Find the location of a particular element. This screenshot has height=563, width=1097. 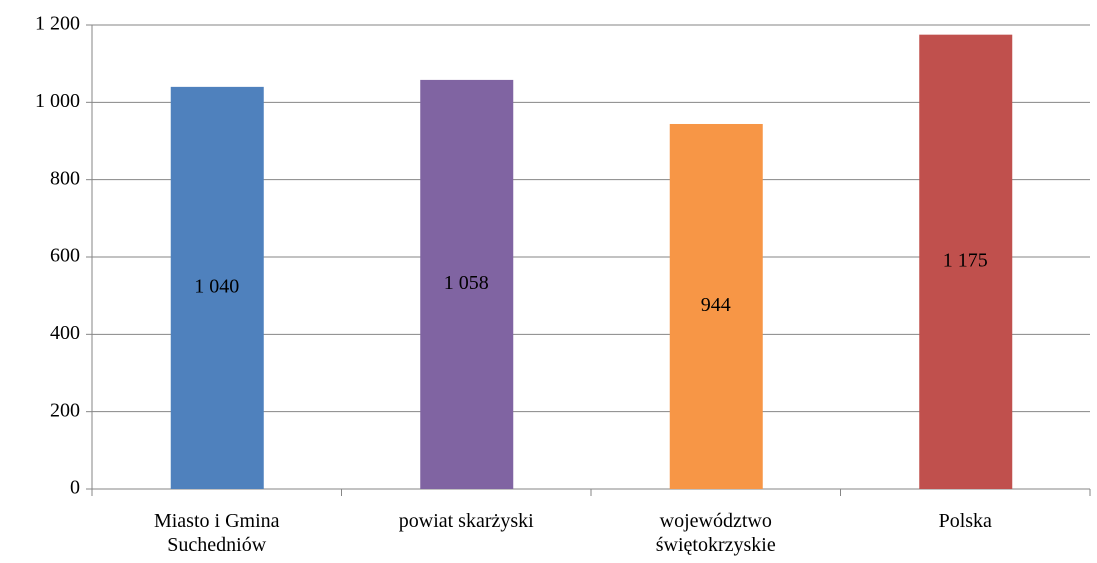

y-tick-label: 800 is located at coordinates (65, 178).